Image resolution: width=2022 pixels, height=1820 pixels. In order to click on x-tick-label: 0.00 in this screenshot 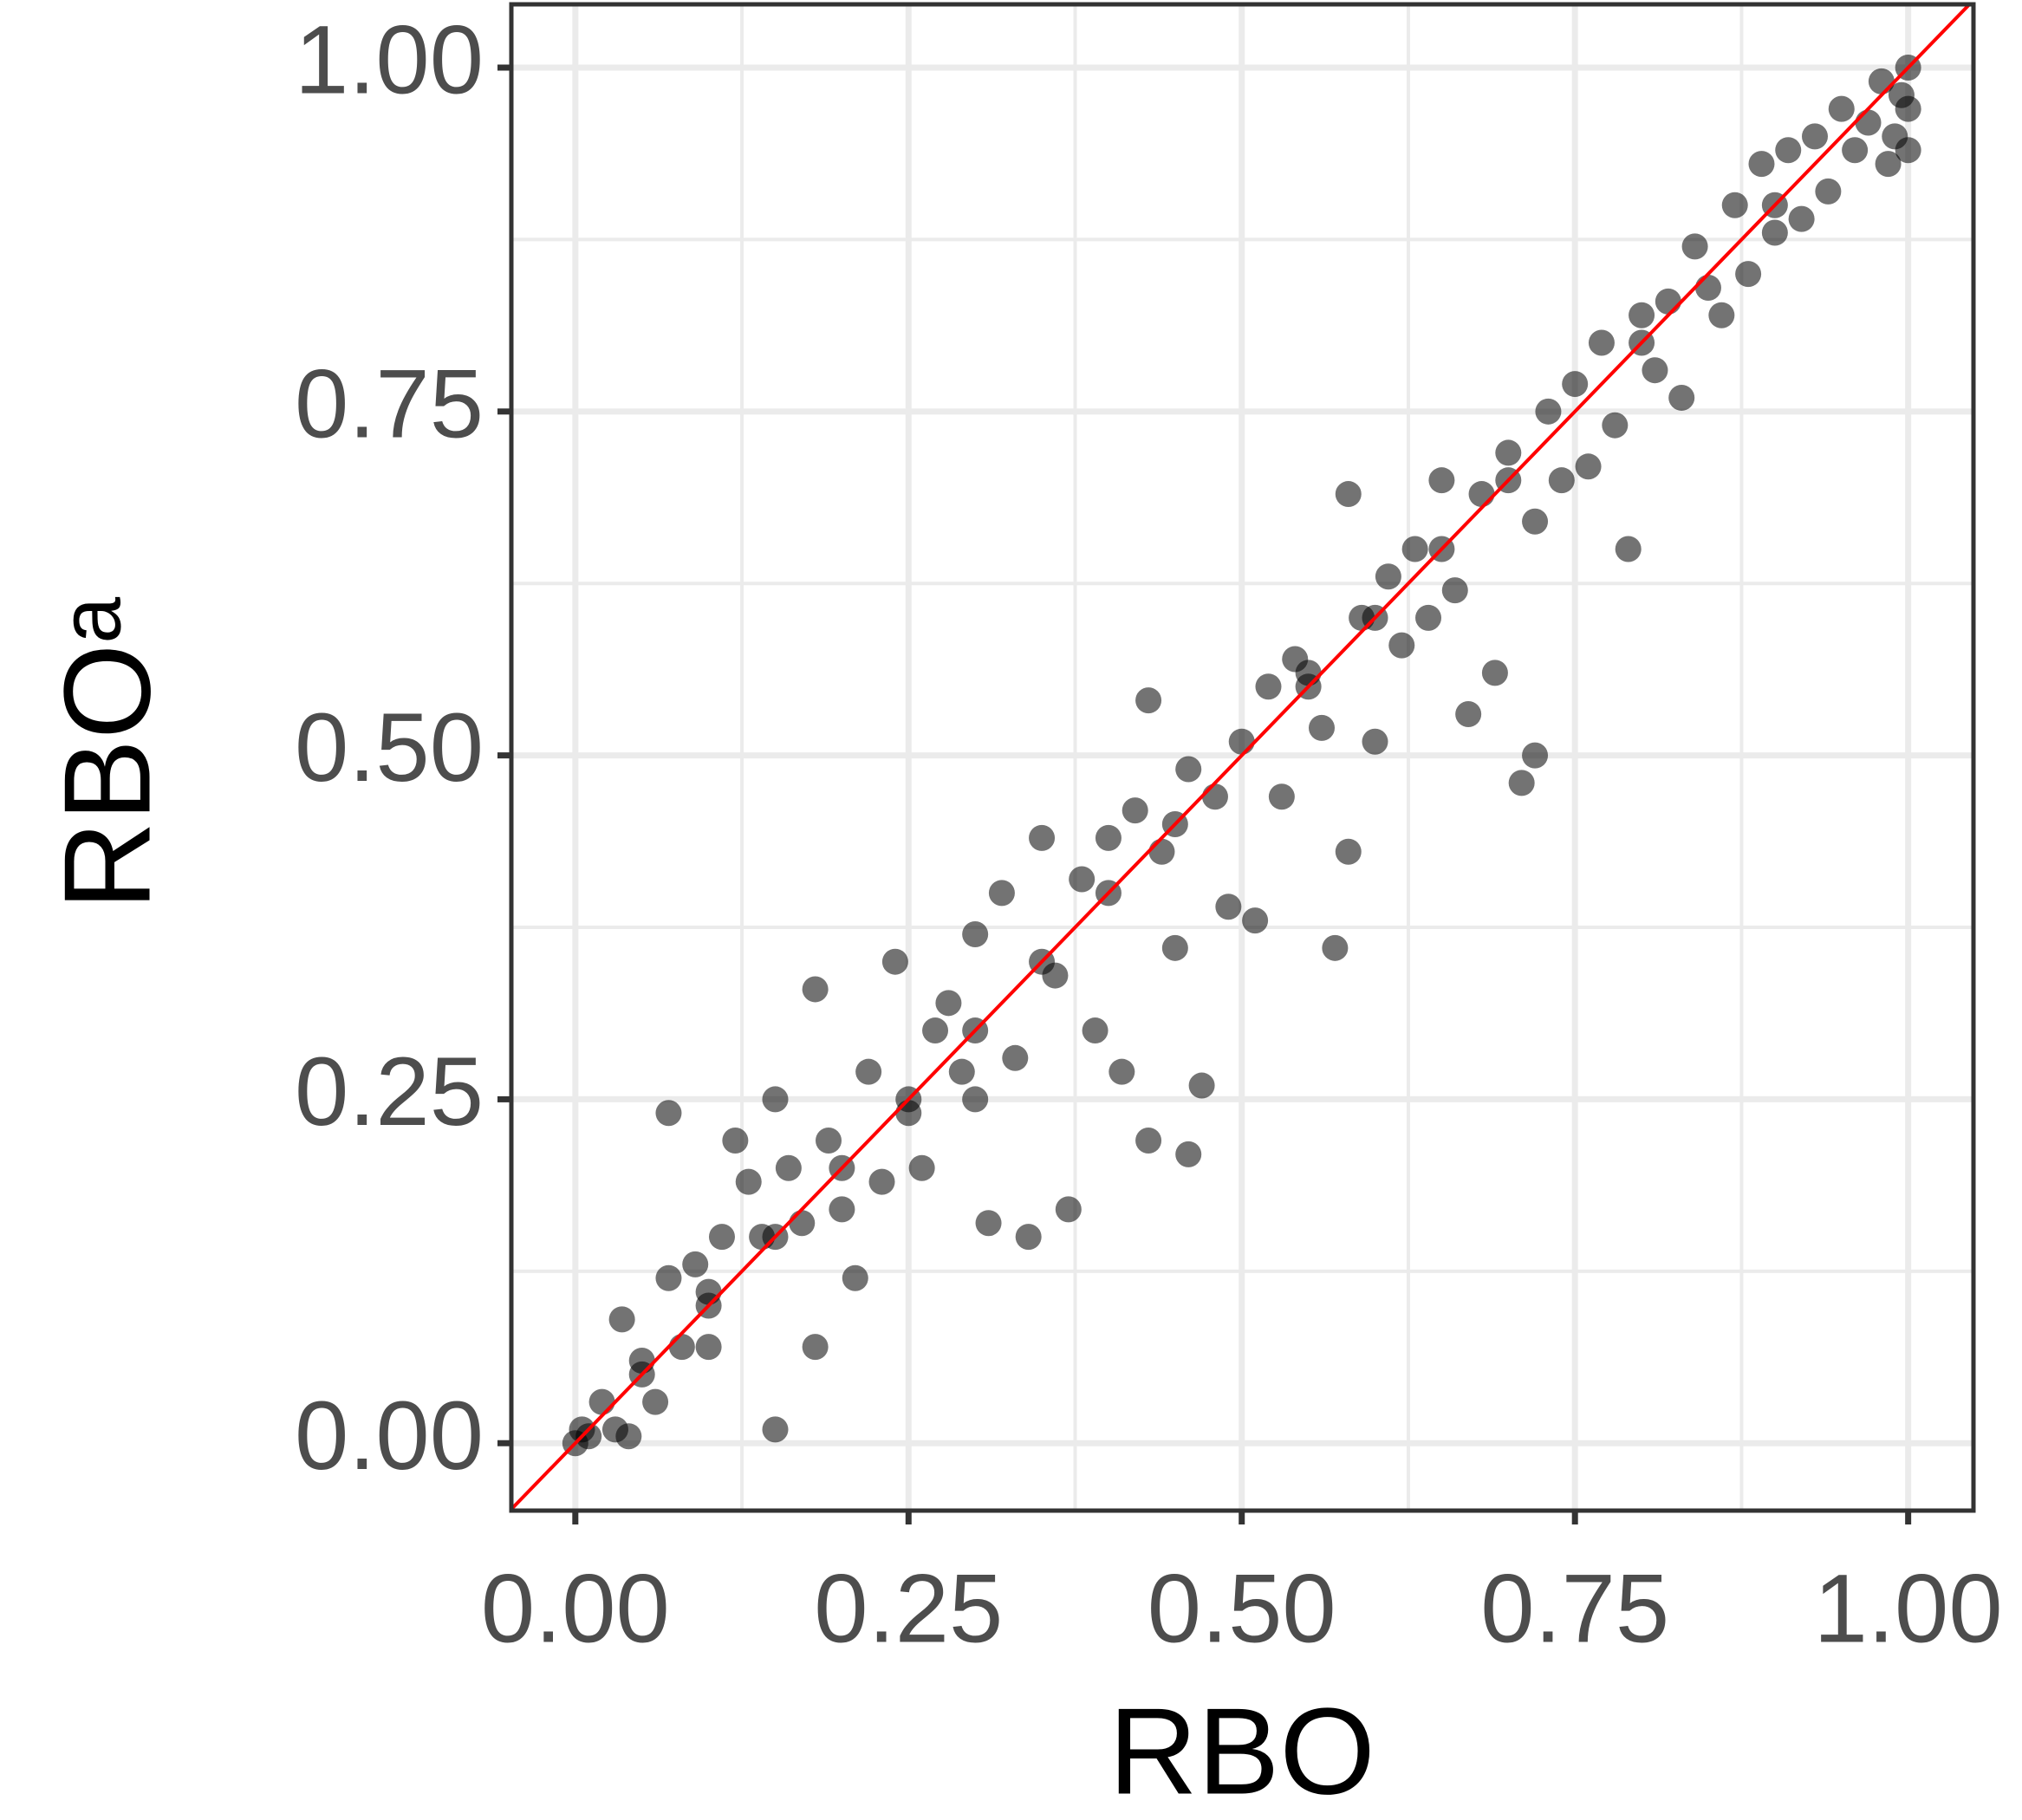, I will do `click(575, 1609)`.